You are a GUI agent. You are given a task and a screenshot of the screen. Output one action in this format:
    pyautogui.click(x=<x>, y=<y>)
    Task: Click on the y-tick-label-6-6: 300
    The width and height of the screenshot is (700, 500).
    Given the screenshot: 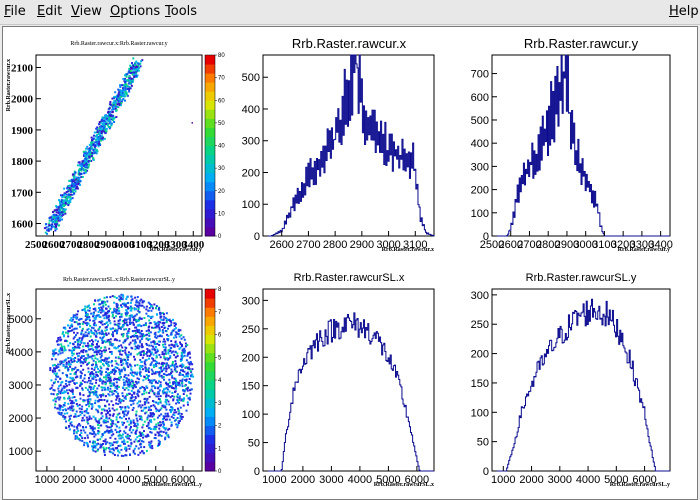 What is the action you would take?
    pyautogui.click(x=480, y=296)
    